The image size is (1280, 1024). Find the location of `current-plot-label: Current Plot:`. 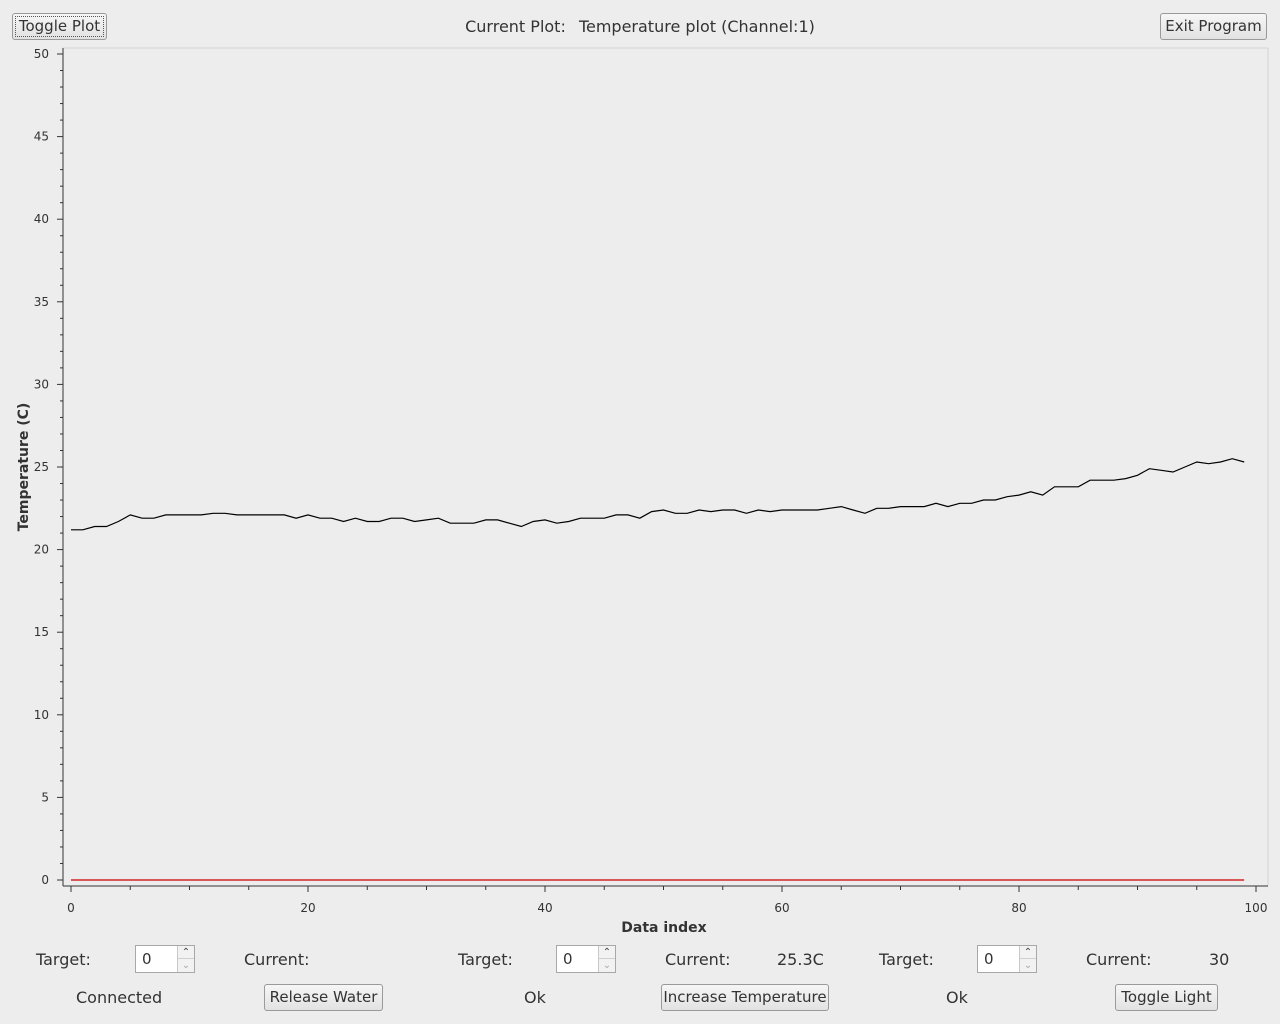

current-plot-label: Current Plot: is located at coordinates (515, 26).